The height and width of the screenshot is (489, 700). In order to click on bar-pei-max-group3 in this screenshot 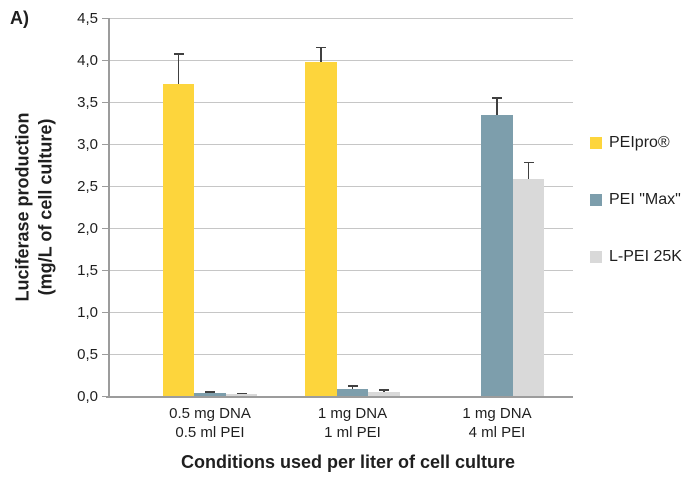, I will do `click(497, 255)`.